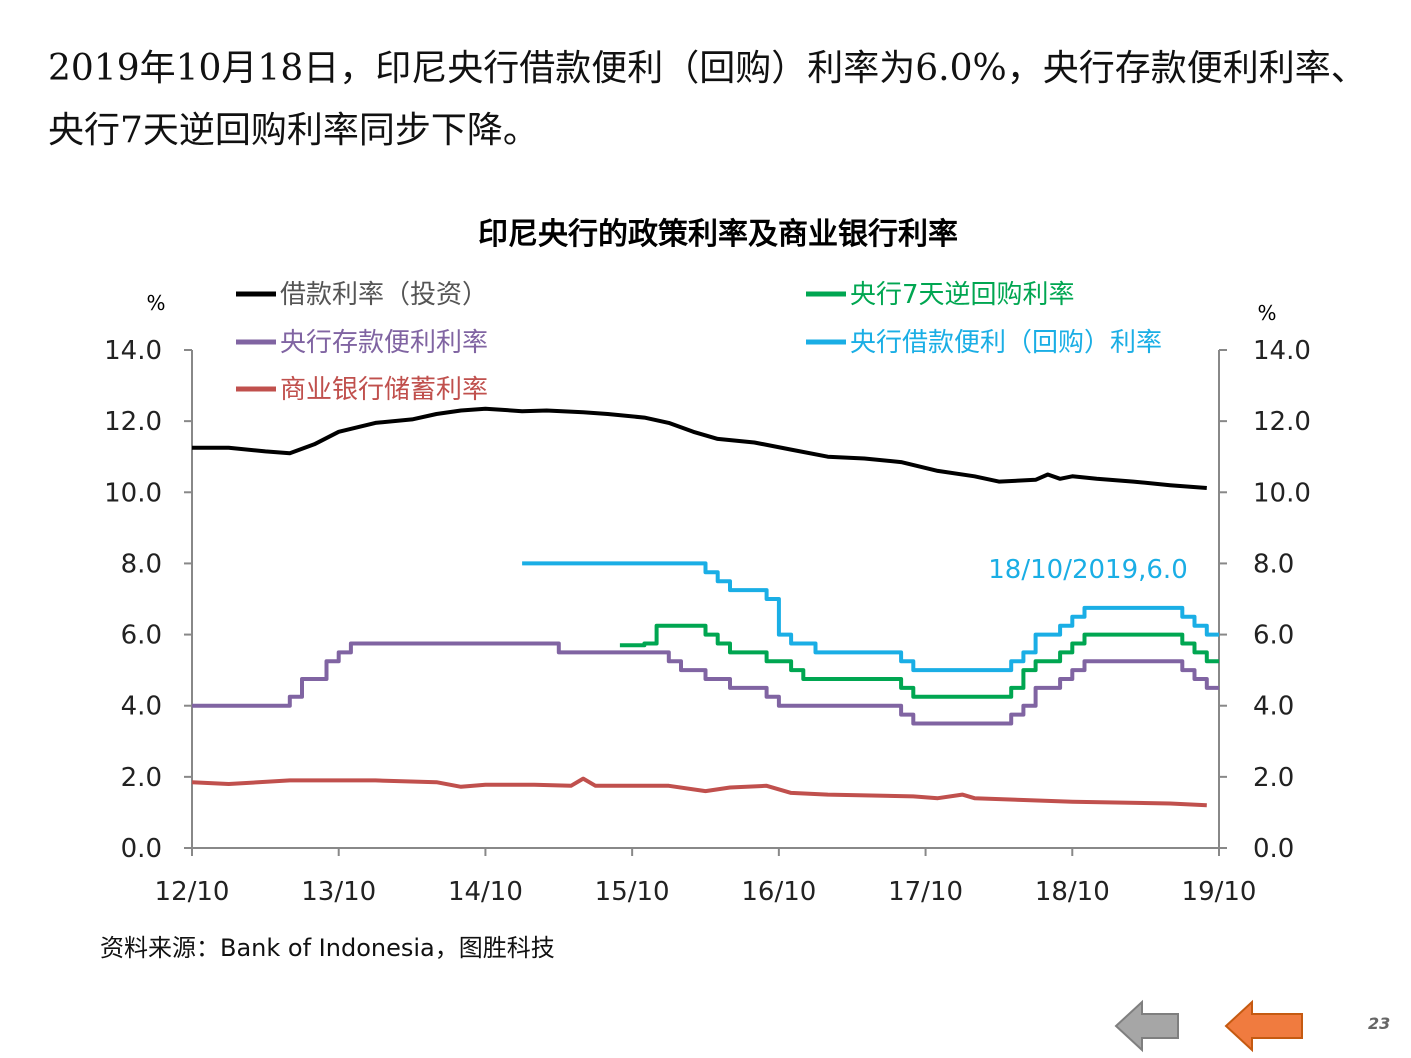 This screenshot has width=1411, height=1058. Describe the element at coordinates (1006, 343) in the screenshot. I see `legend-label: 央行借款便利（回购）利率` at that location.